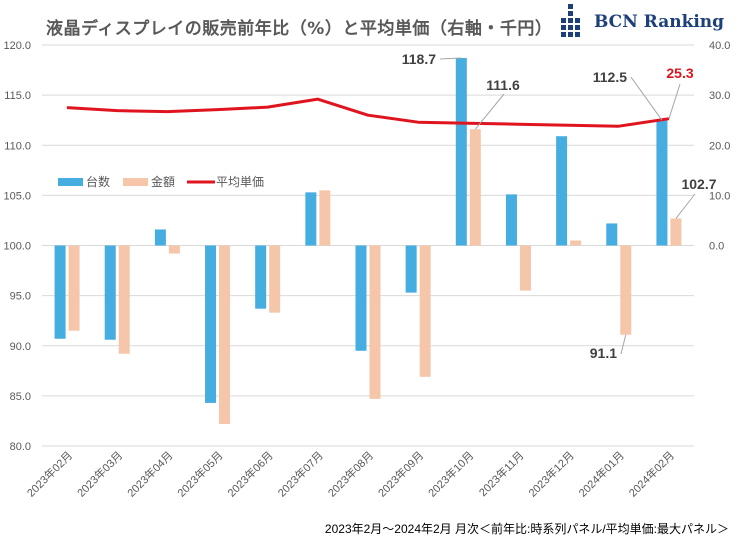 The height and width of the screenshot is (539, 743). I want to click on chart-title: 液晶ディスプレイの販売前年比（%）と平均単価（右軸・千円）, so click(299, 29).